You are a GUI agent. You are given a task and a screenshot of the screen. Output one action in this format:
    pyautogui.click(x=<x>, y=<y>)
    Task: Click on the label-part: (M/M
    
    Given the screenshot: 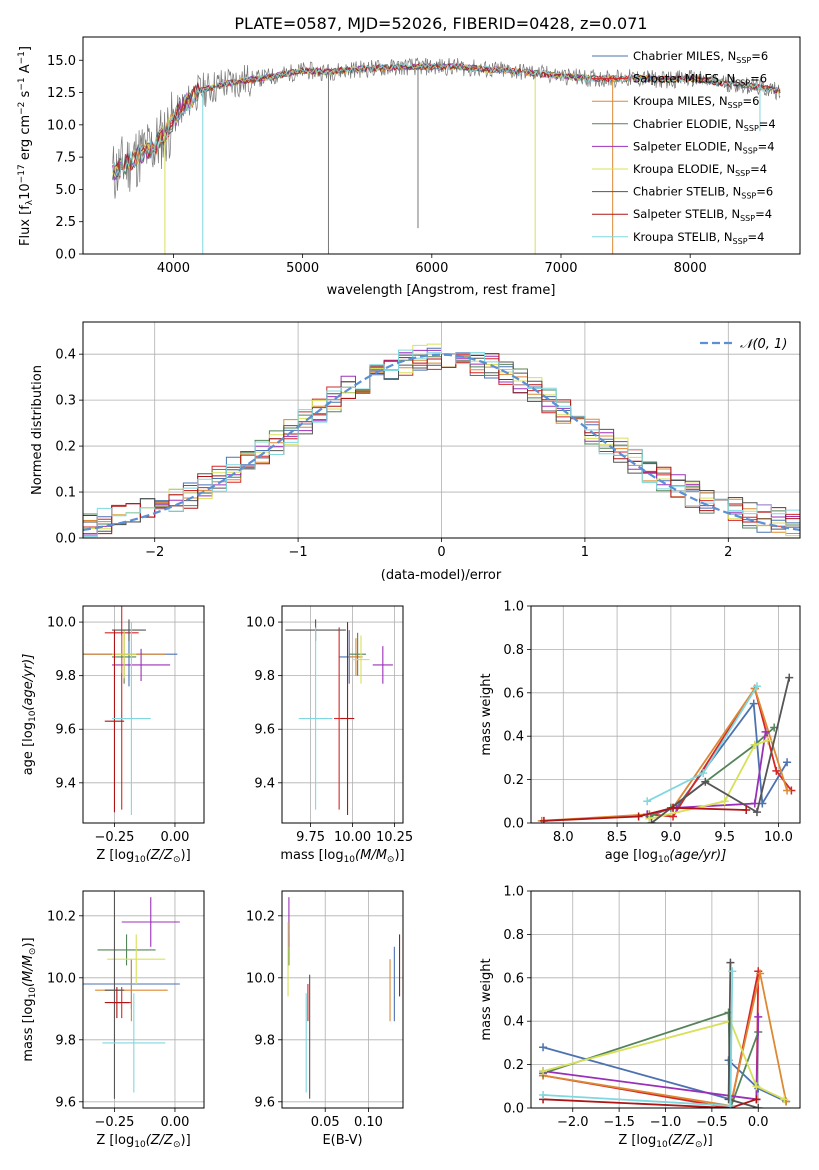 What is the action you would take?
    pyautogui.click(x=371, y=855)
    